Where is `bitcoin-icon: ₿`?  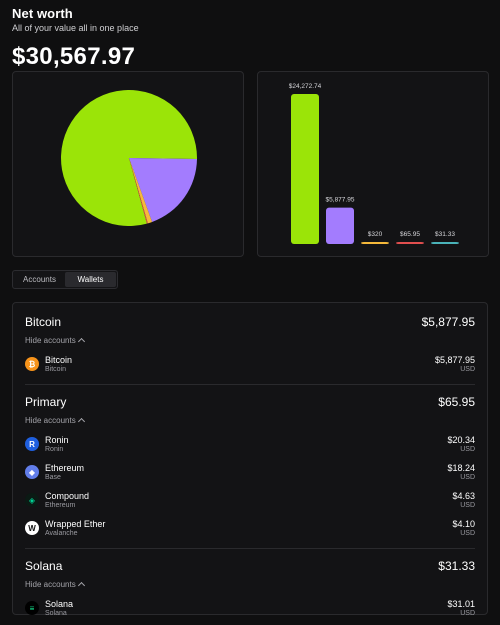 bitcoin-icon: ₿ is located at coordinates (32, 364).